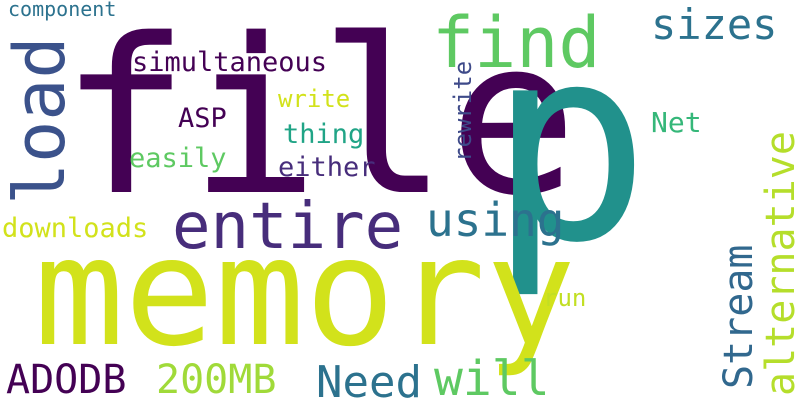 This screenshot has width=800, height=400. I want to click on word-write: write, so click(314, 99).